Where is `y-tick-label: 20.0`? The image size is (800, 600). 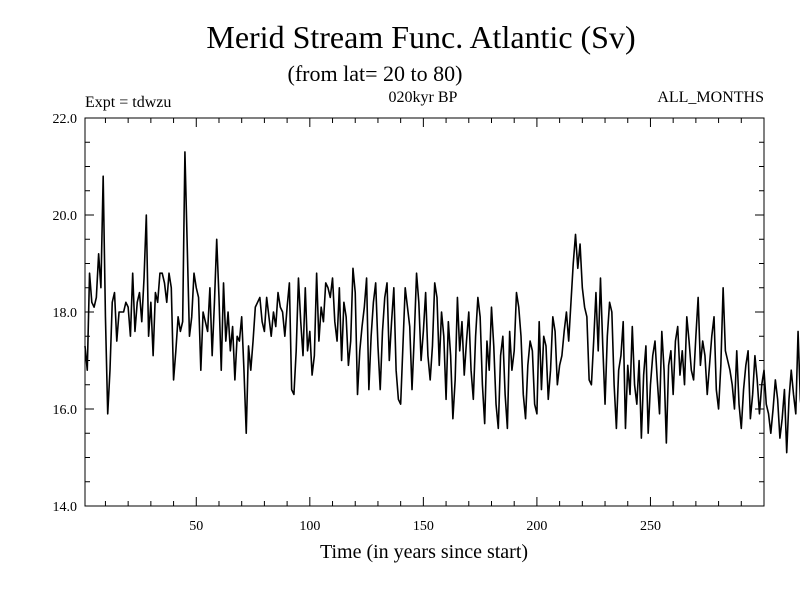 y-tick-label: 20.0 is located at coordinates (65, 216).